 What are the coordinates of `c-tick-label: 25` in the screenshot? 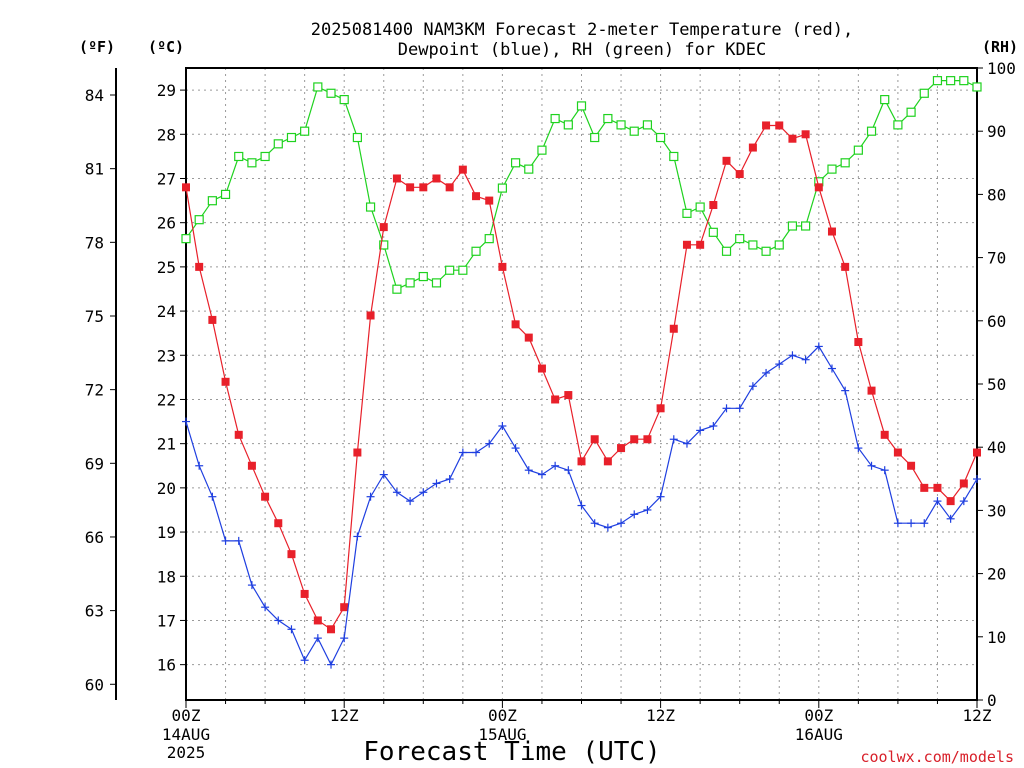 It's located at (166, 267).